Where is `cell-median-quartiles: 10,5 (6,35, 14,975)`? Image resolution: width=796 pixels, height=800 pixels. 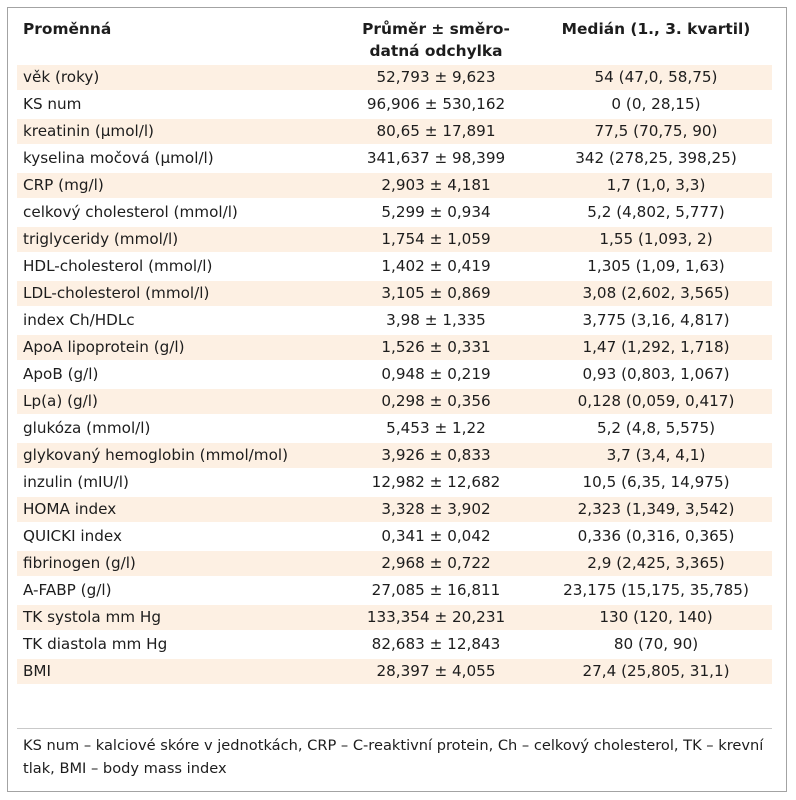 cell-median-quartiles: 10,5 (6,35, 14,975) is located at coordinates (656, 482).